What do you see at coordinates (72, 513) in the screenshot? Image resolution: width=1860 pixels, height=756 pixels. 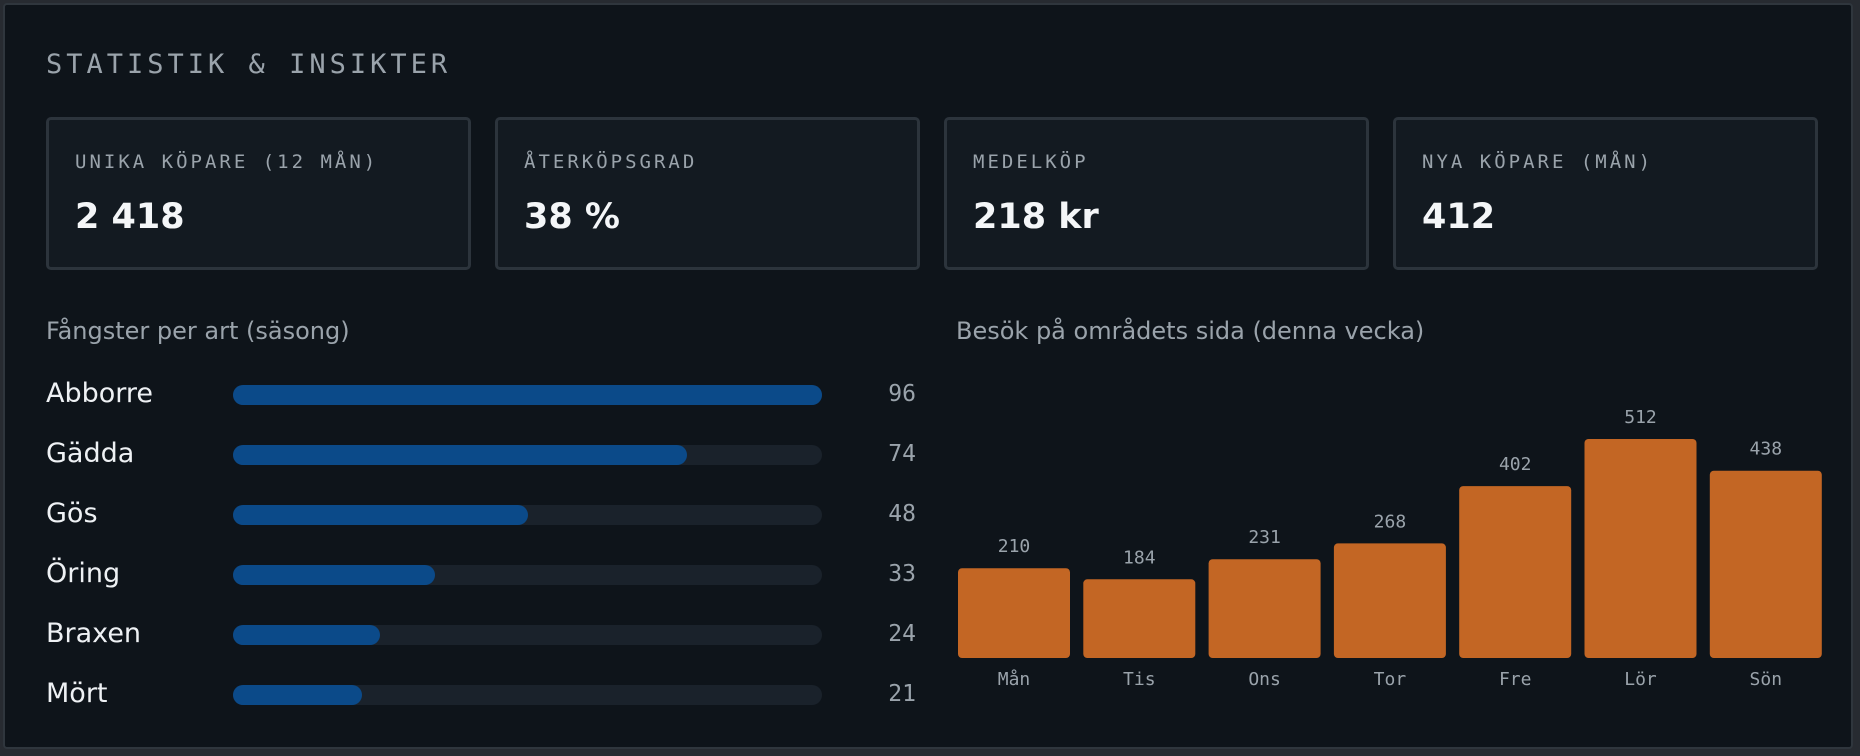 I see `species-name: Gös` at bounding box center [72, 513].